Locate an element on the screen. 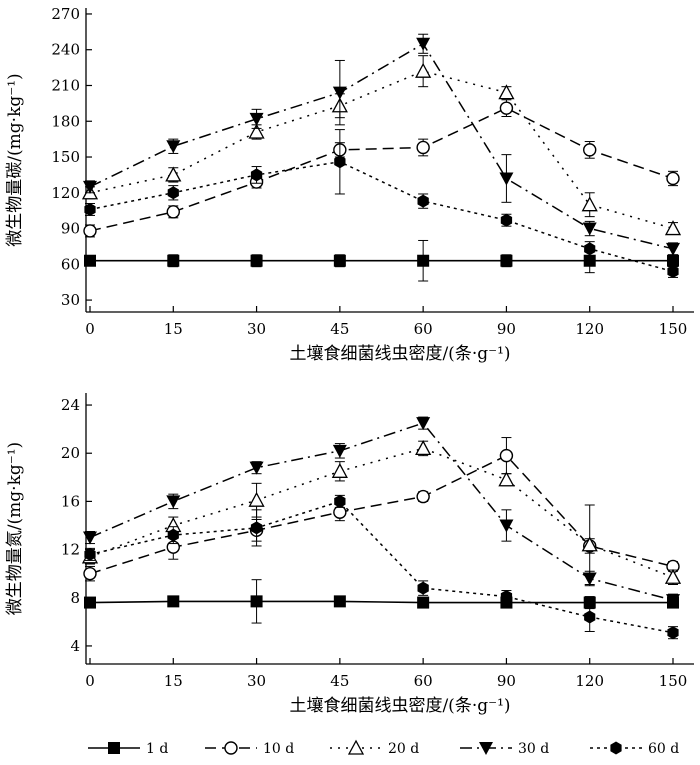 Image resolution: width=700 pixels, height=765 pixels. legend: 1 d 10 d 20 d 30 d 60 d is located at coordinates (383, 748).